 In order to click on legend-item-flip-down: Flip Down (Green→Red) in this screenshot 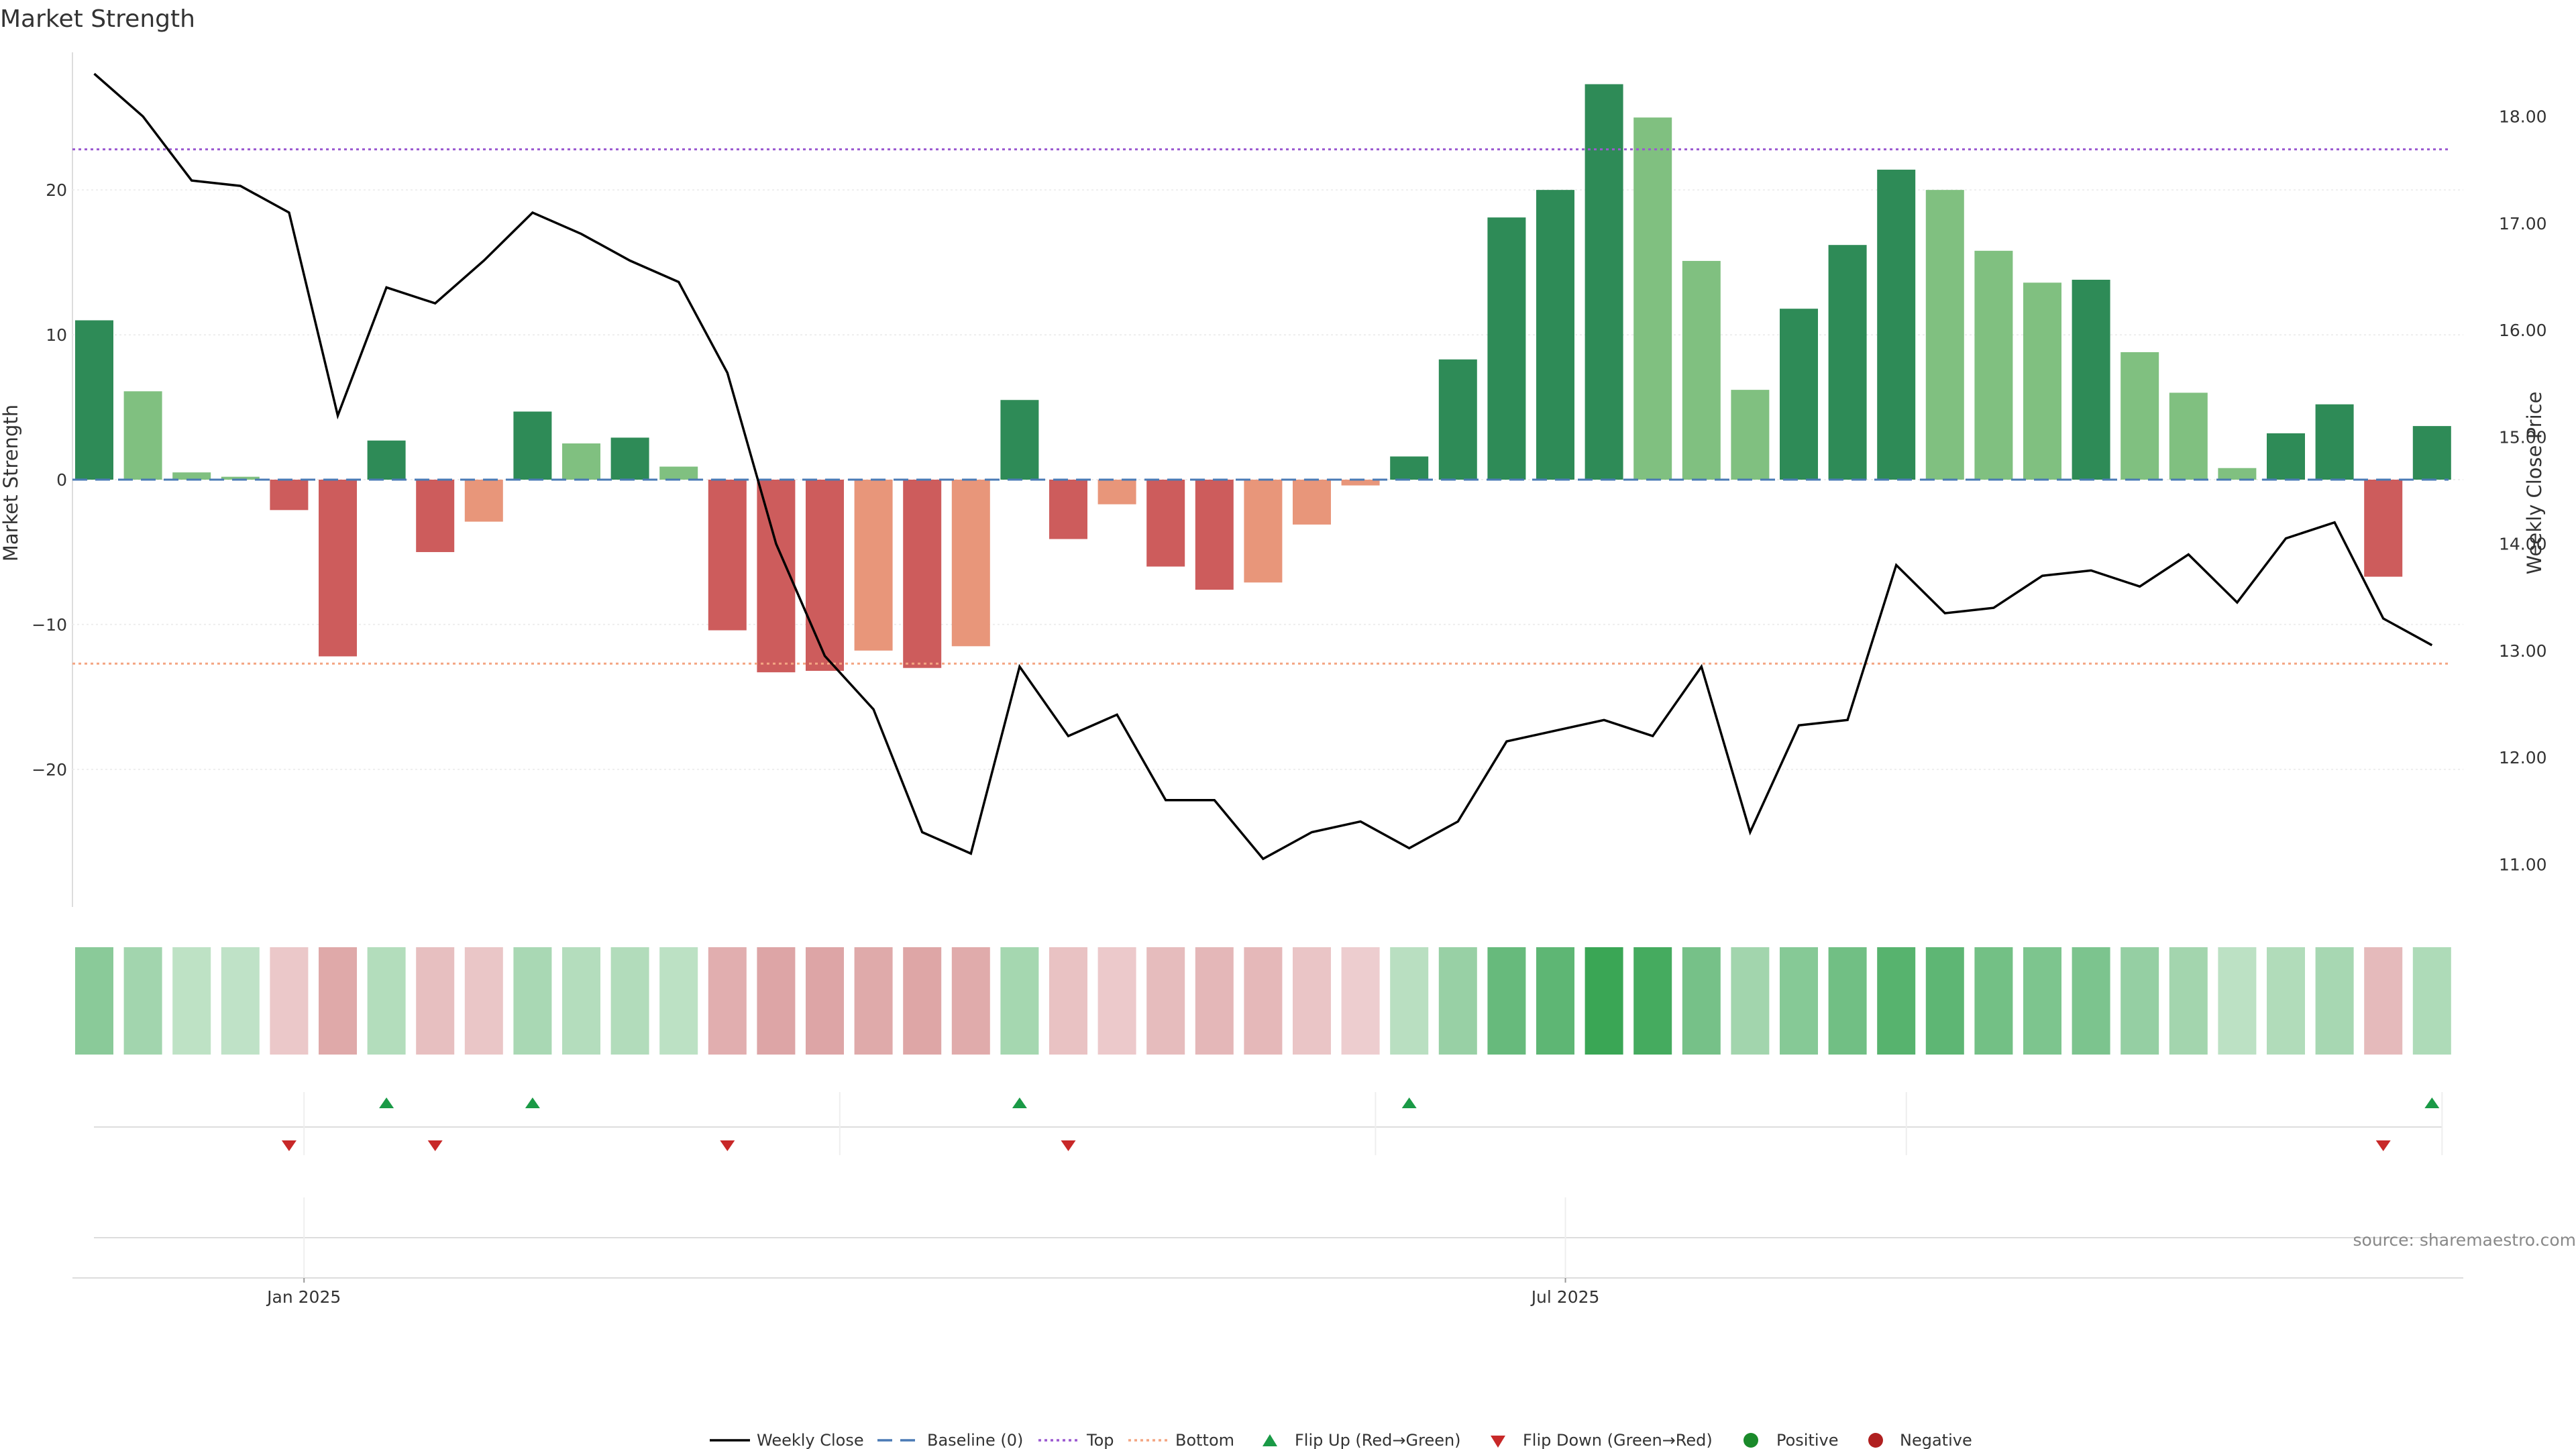, I will do `click(1602, 1440)`.